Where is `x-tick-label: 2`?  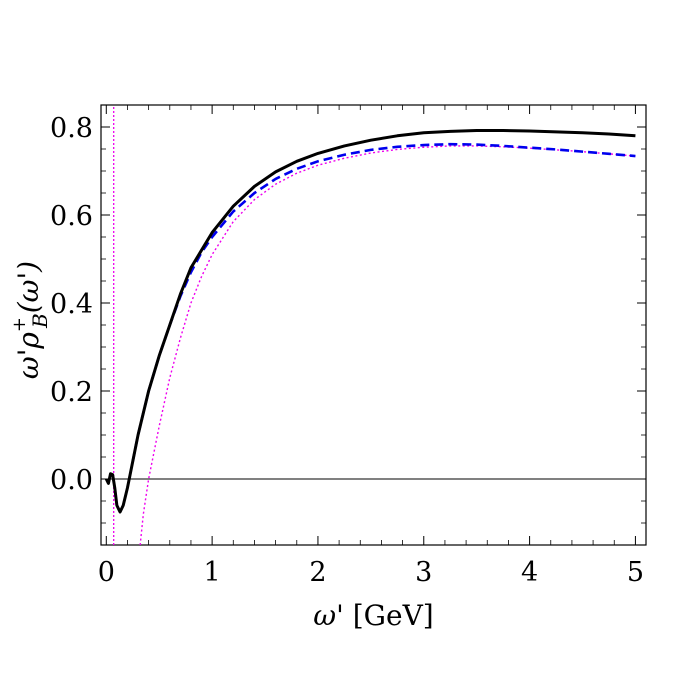
x-tick-label: 2 is located at coordinates (317, 572).